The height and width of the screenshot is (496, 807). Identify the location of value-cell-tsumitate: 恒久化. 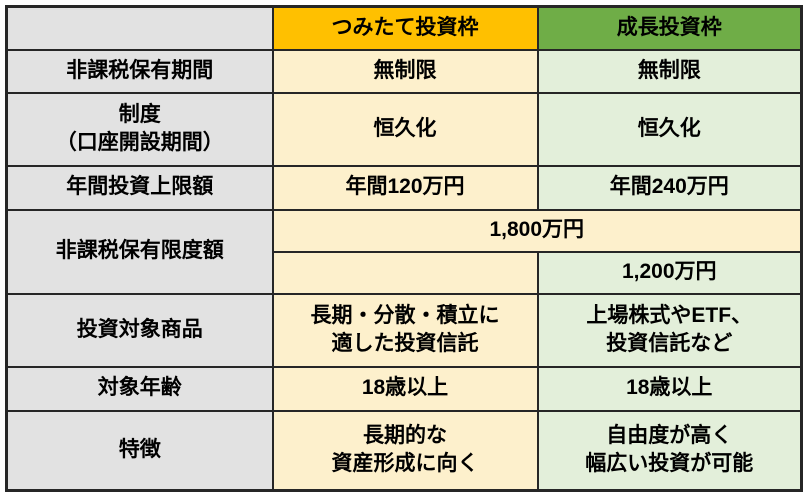
(405, 129).